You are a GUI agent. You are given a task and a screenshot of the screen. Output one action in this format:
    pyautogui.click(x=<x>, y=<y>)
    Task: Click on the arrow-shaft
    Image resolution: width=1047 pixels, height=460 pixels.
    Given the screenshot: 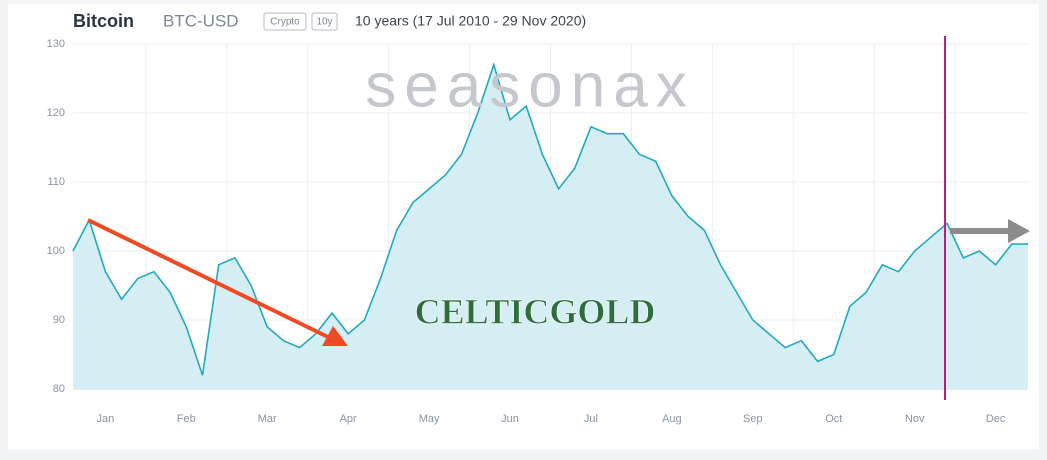 What is the action you would take?
    pyautogui.click(x=209, y=279)
    